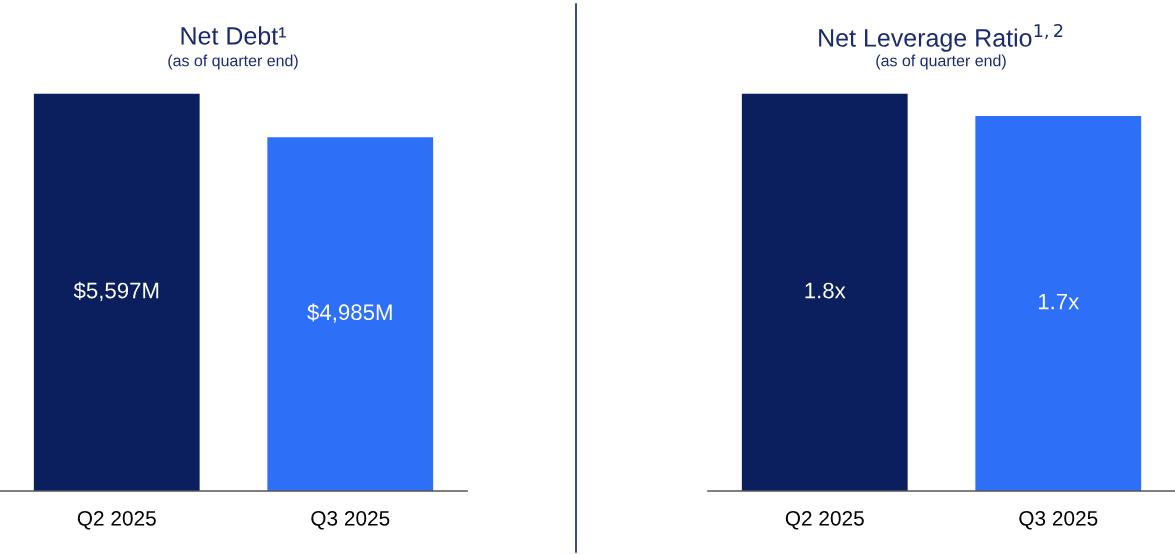  Describe the element at coordinates (1059, 301) in the screenshot. I see `data-label: 1.7x` at that location.